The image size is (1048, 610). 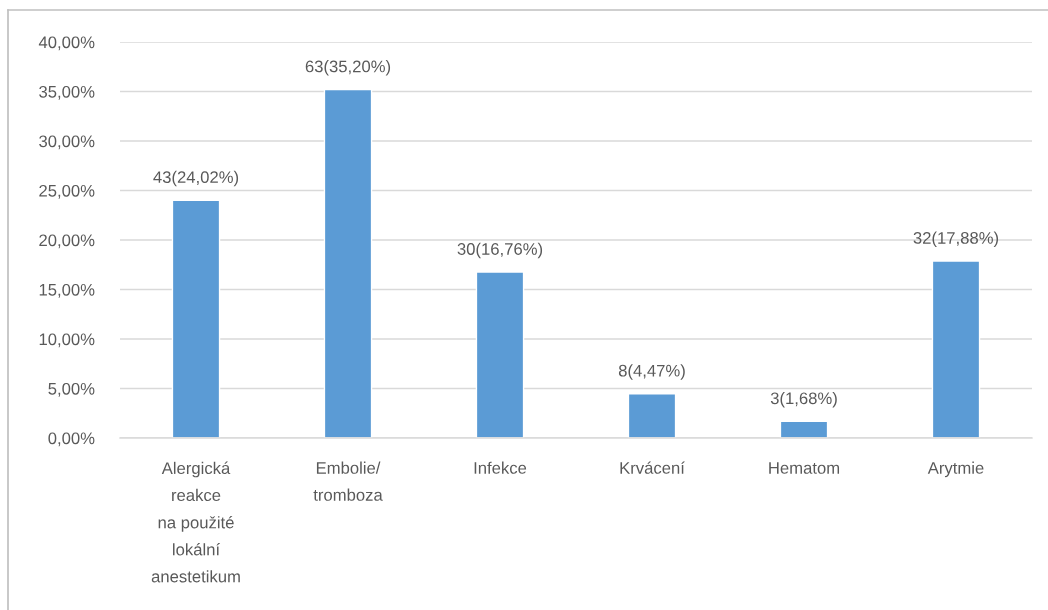 What do you see at coordinates (348, 481) in the screenshot?
I see `x-tick-label: Embolie/ tromboza` at bounding box center [348, 481].